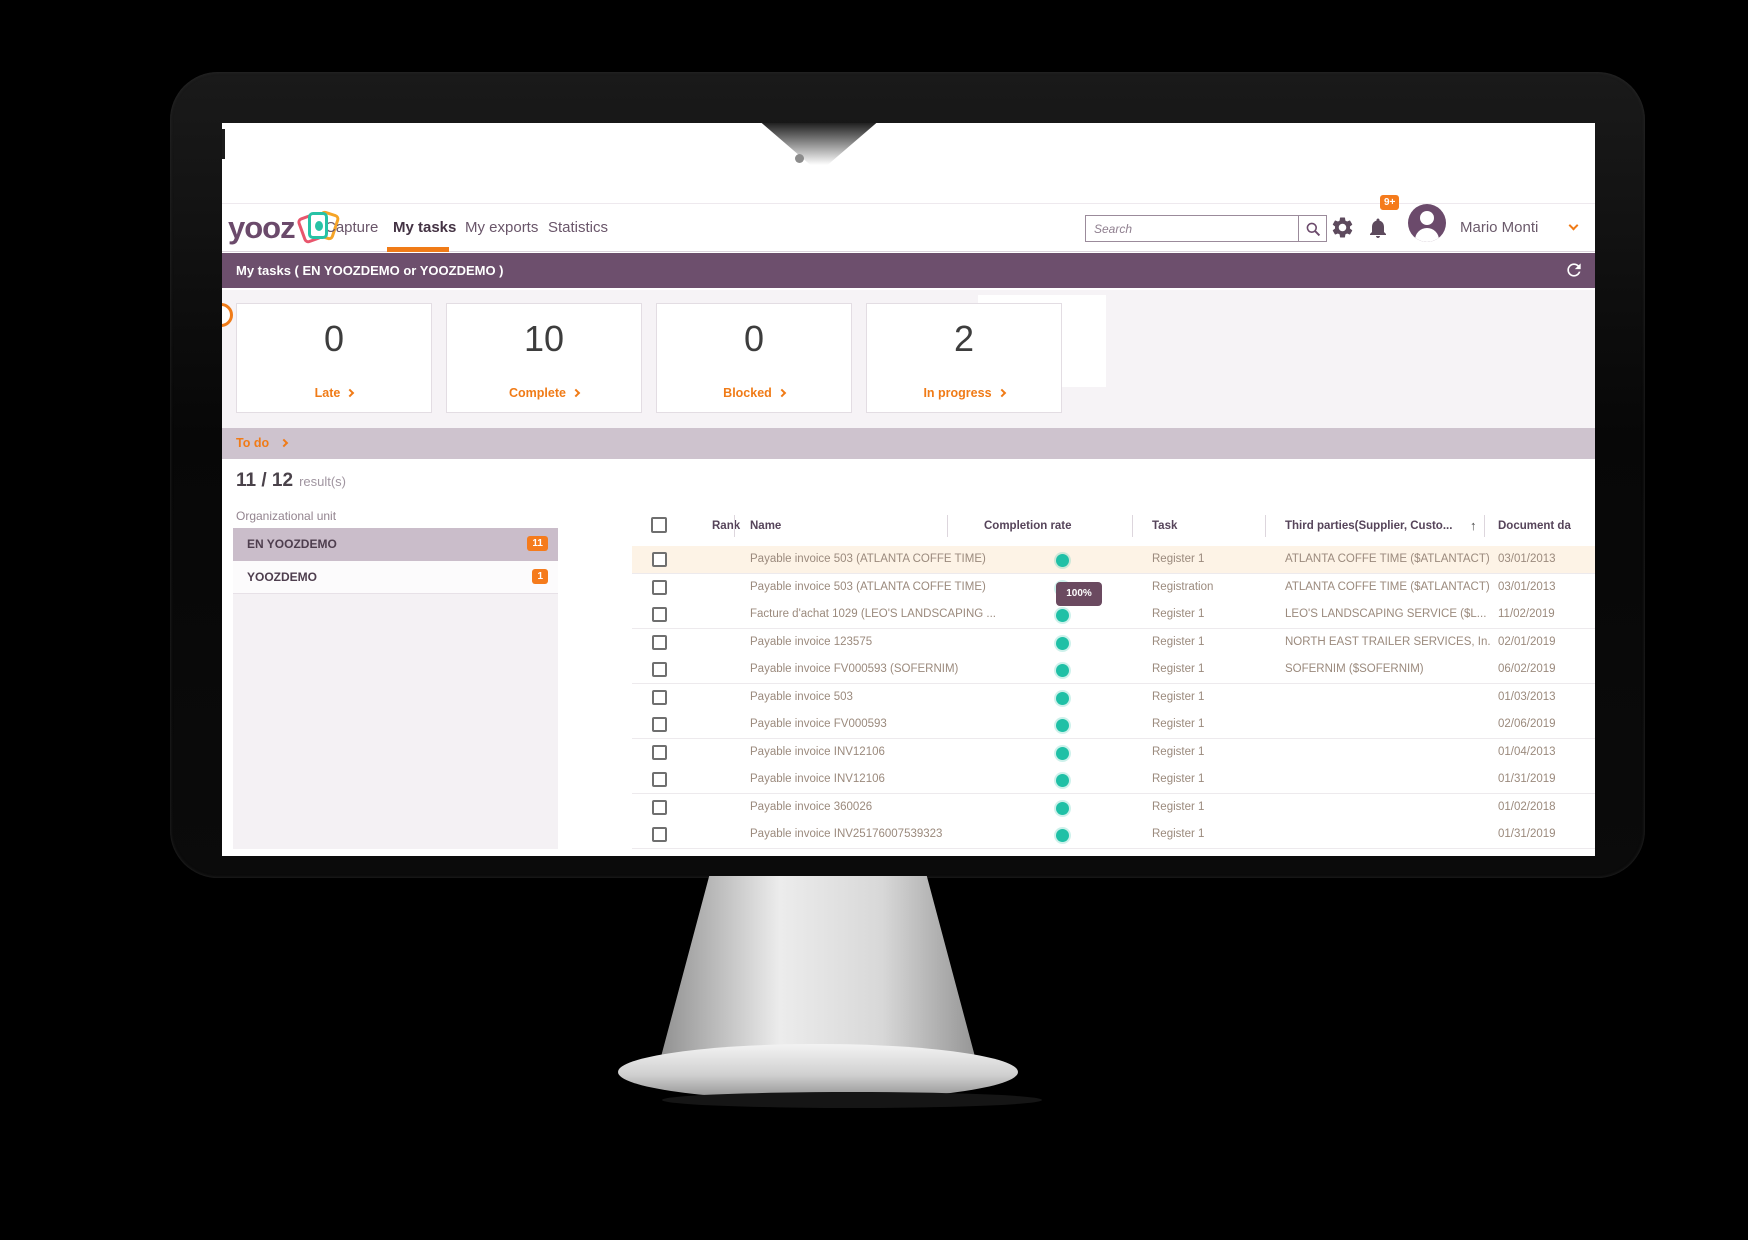 This screenshot has width=1748, height=1240. I want to click on stat-card-blocked: 0 Blocked, so click(754, 358).